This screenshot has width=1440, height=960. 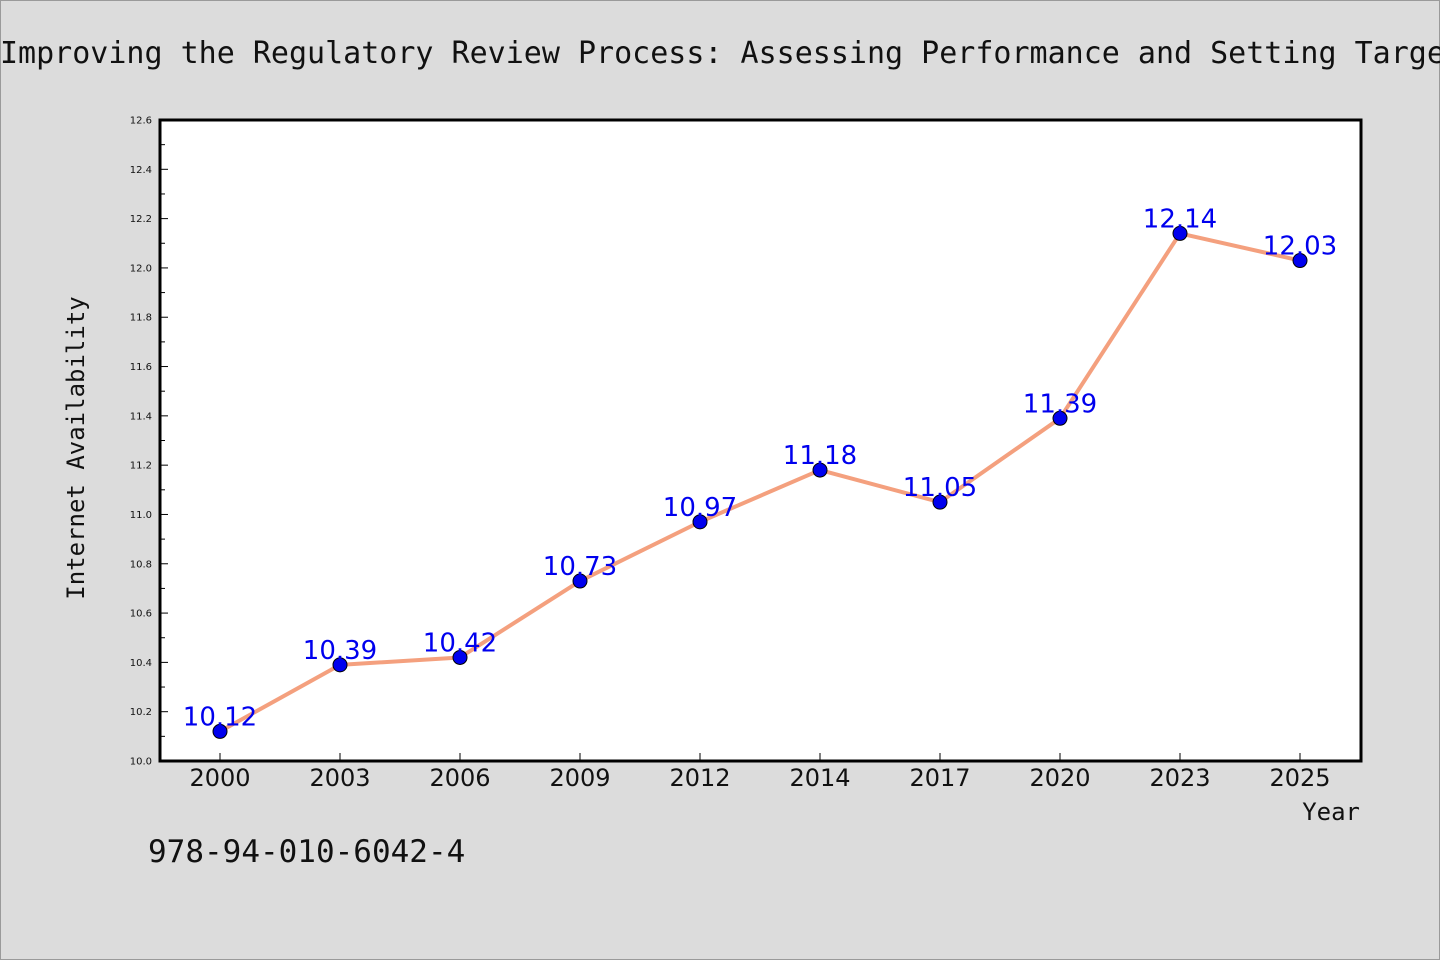 What do you see at coordinates (579, 778) in the screenshot?
I see `x-tick-label: 2009` at bounding box center [579, 778].